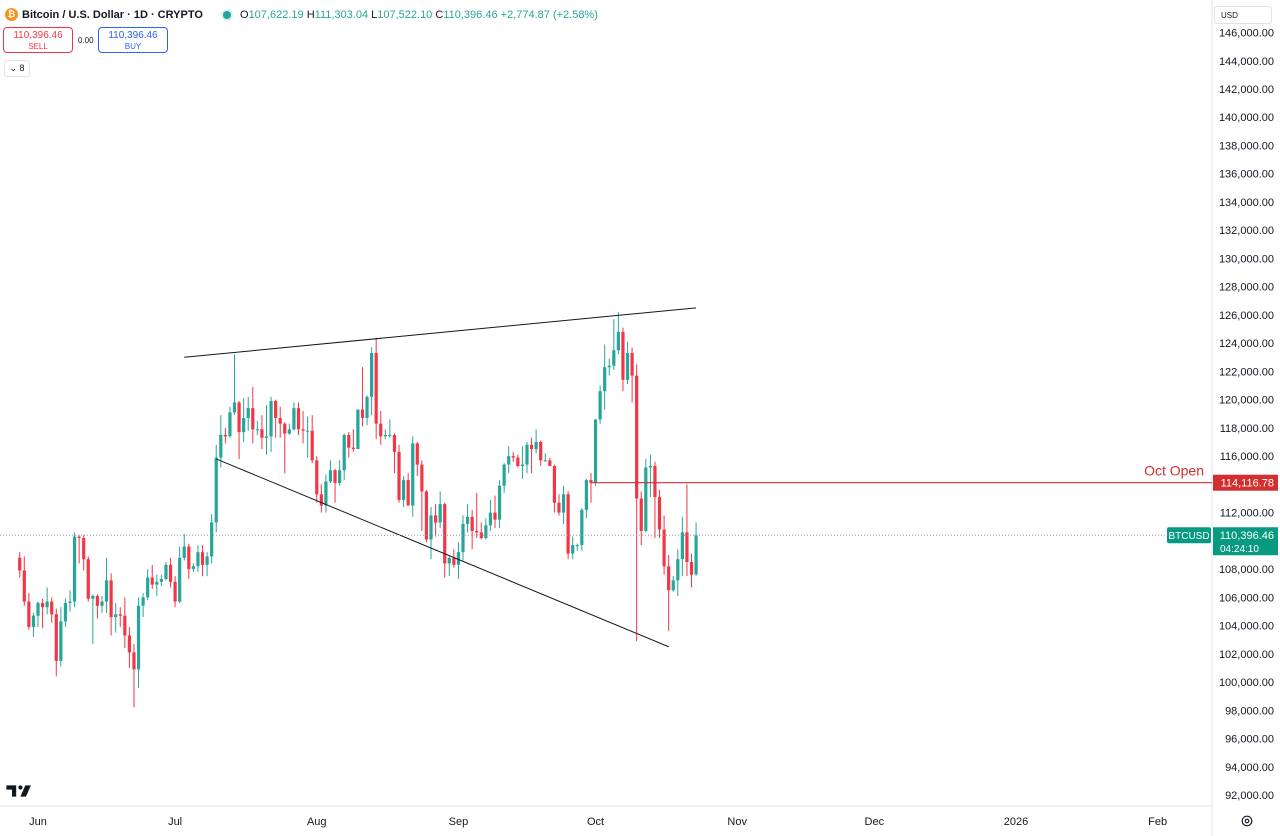  I want to click on currency-select: USD, so click(1243, 15).